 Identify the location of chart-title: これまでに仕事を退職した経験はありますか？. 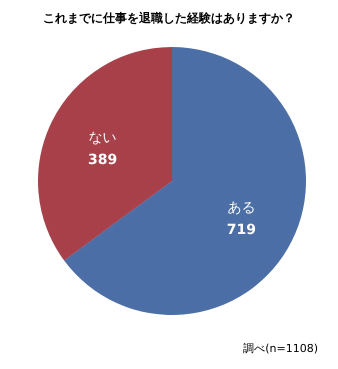
(169, 18).